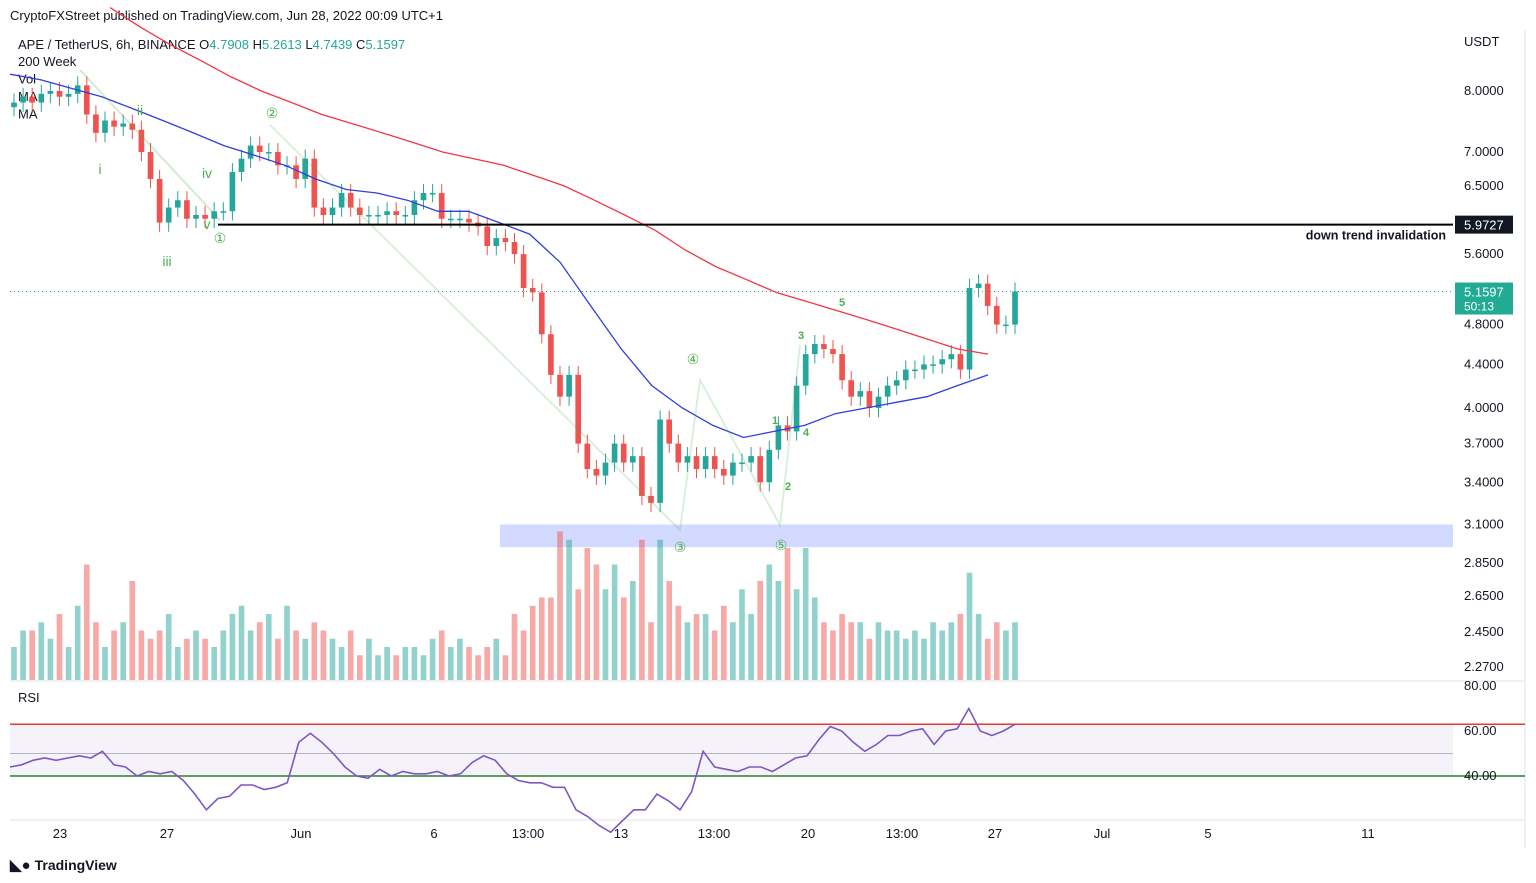 Image resolution: width=1536 pixels, height=883 pixels. Describe the element at coordinates (781, 545) in the screenshot. I see `wave-label: ⑤` at that location.